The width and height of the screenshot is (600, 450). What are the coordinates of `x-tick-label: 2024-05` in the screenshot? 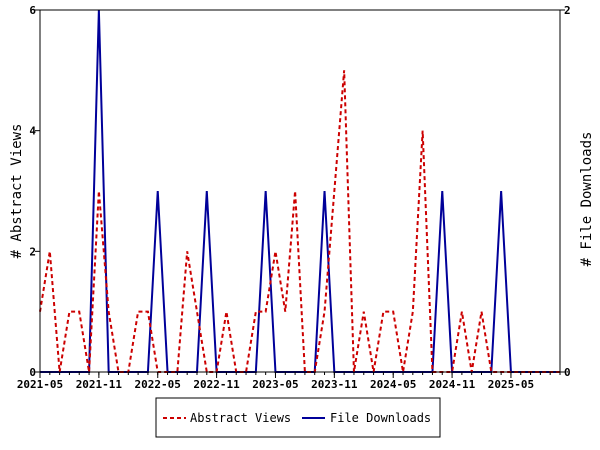 It's located at (393, 384).